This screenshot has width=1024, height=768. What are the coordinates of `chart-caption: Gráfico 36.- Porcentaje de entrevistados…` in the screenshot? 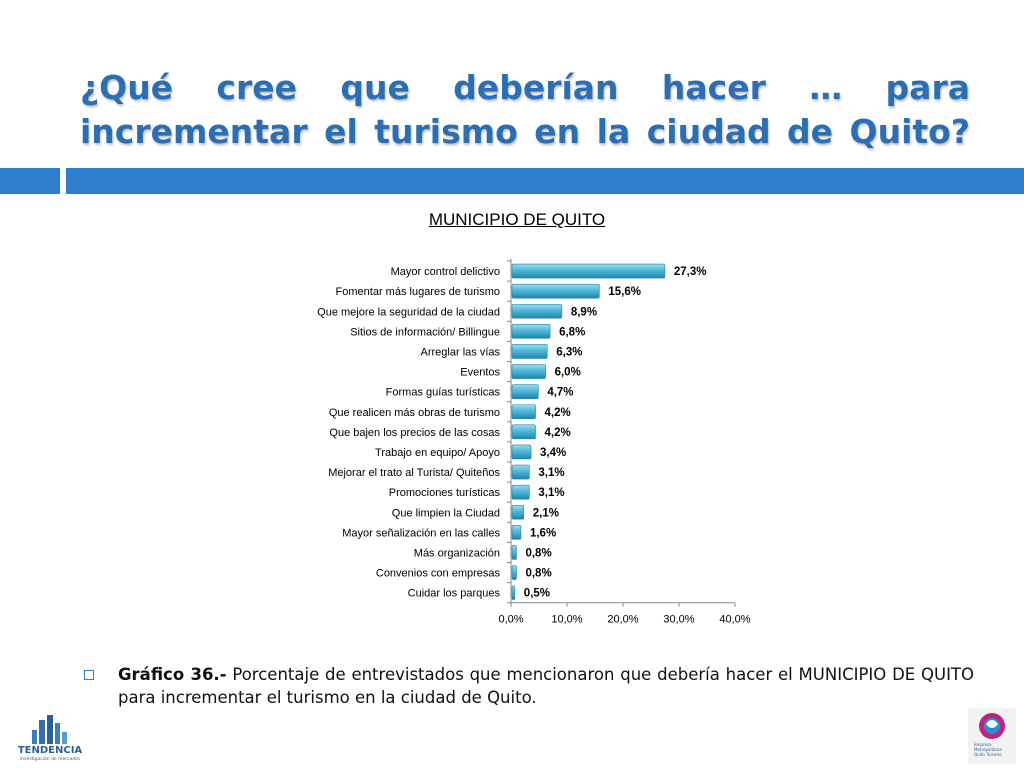 It's located at (546, 686).